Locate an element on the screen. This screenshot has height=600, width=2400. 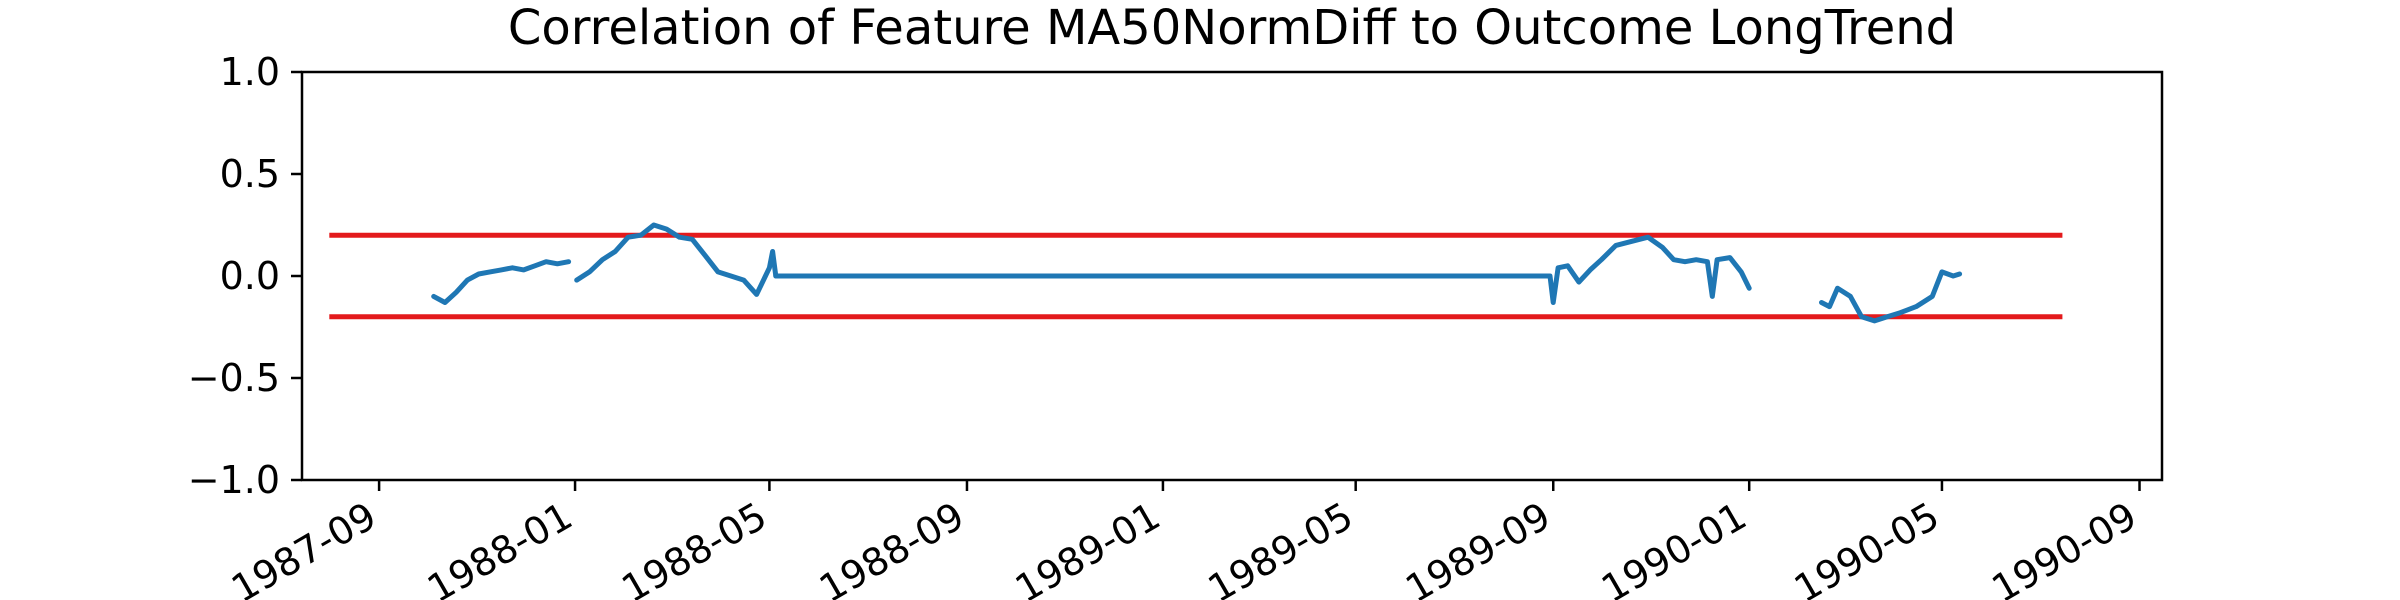
x-tick-label: 1989-09 is located at coordinates (1478, 547).